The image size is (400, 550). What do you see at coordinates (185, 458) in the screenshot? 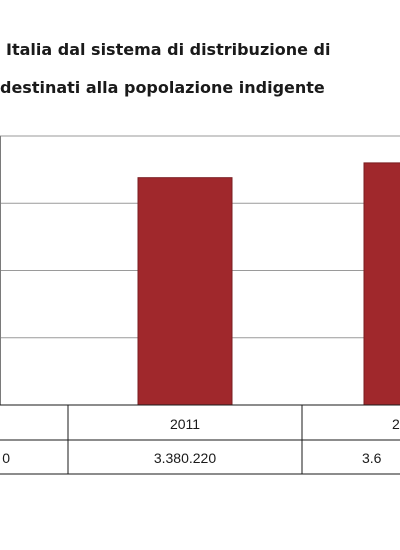
I see `table-value: 3.380.220` at bounding box center [185, 458].